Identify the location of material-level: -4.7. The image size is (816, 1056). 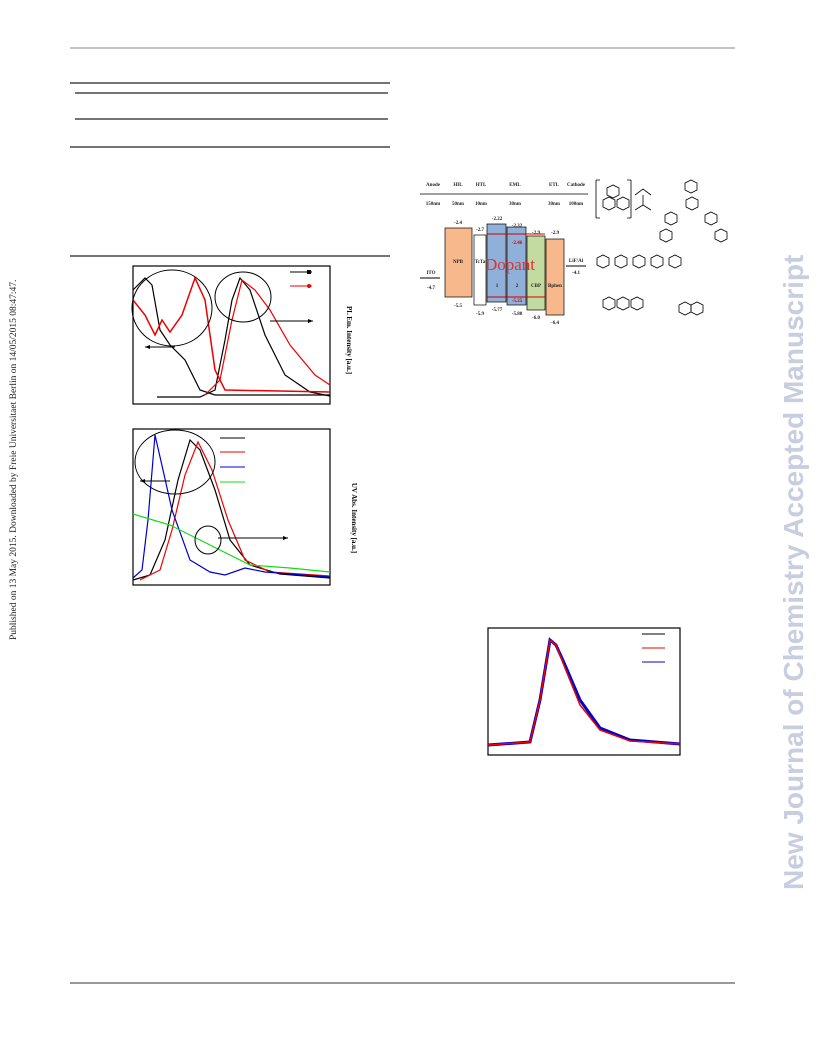
(431, 288).